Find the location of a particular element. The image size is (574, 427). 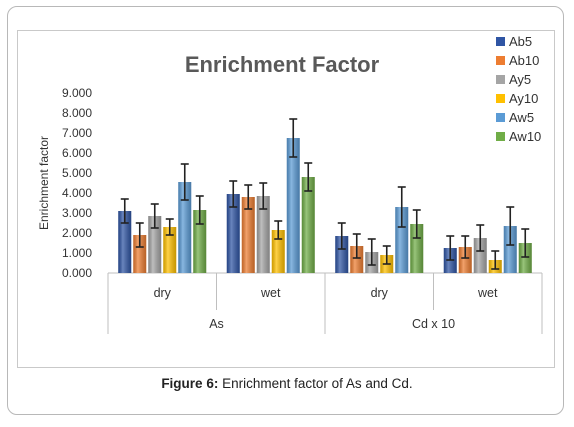

y-tick-label: 4.000 is located at coordinates (77, 193).